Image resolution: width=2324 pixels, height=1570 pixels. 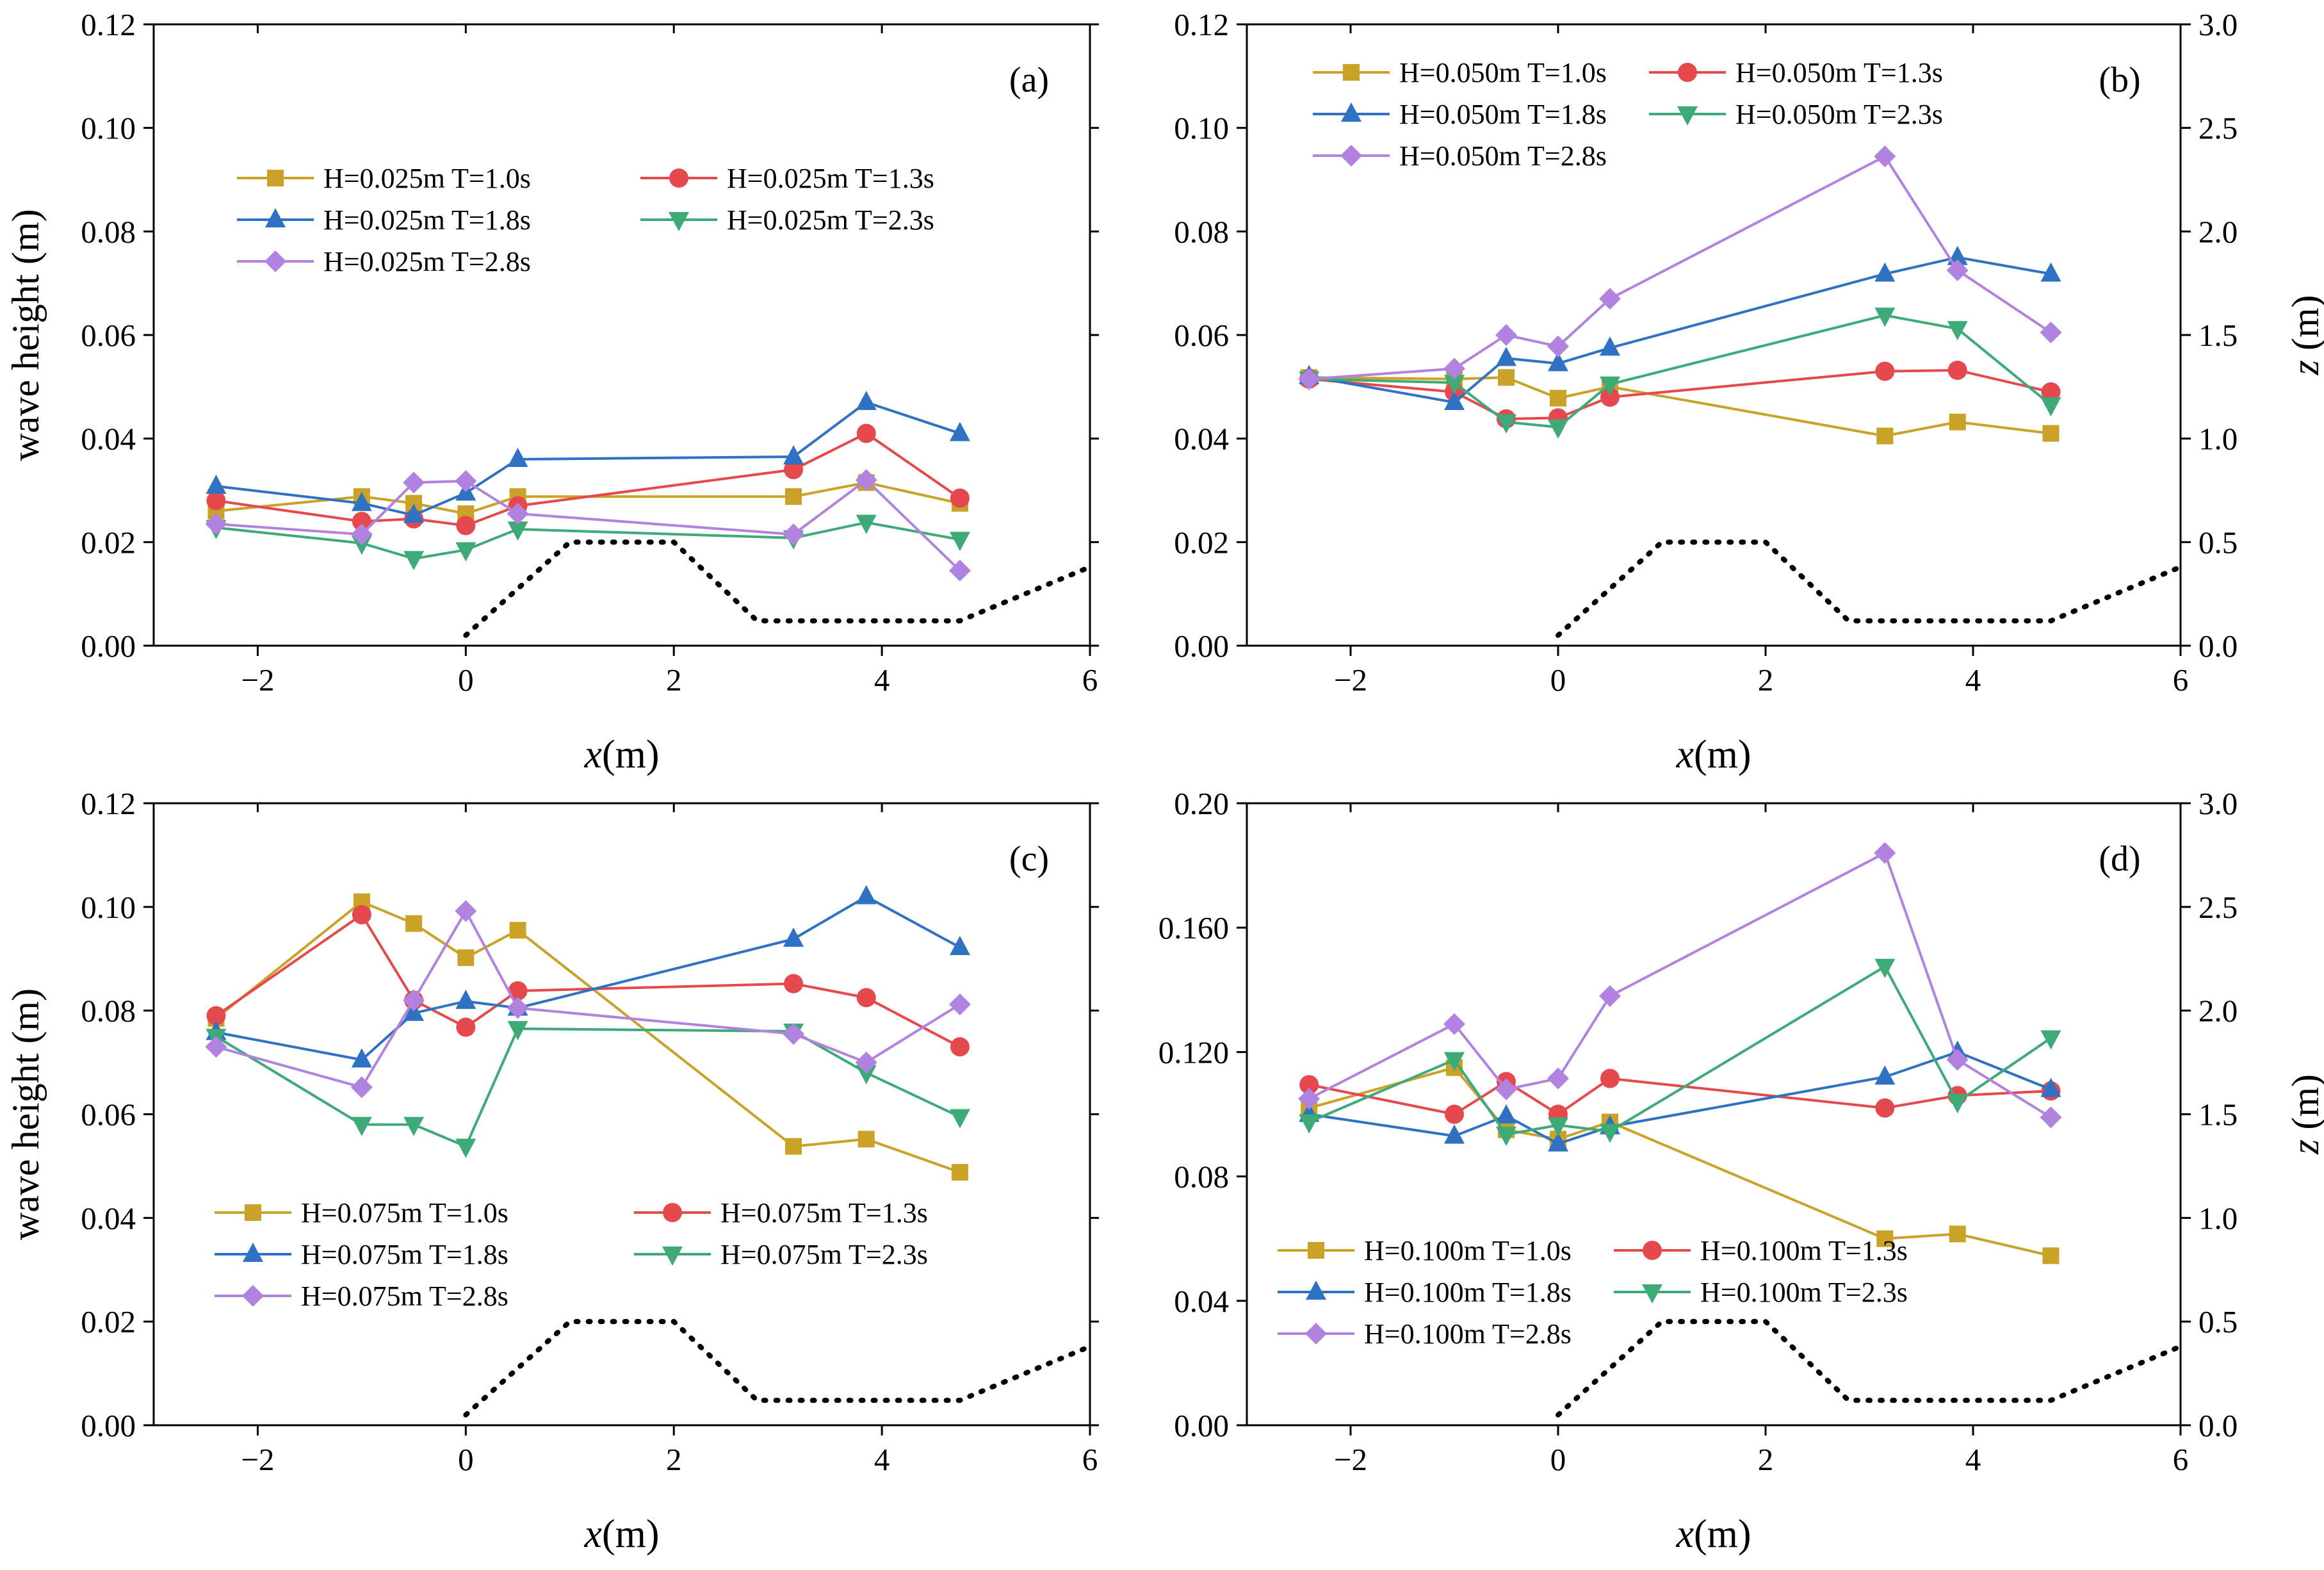 What do you see at coordinates (1460, 73) in the screenshot?
I see `legend-item: H=0.050m T=1.0s` at bounding box center [1460, 73].